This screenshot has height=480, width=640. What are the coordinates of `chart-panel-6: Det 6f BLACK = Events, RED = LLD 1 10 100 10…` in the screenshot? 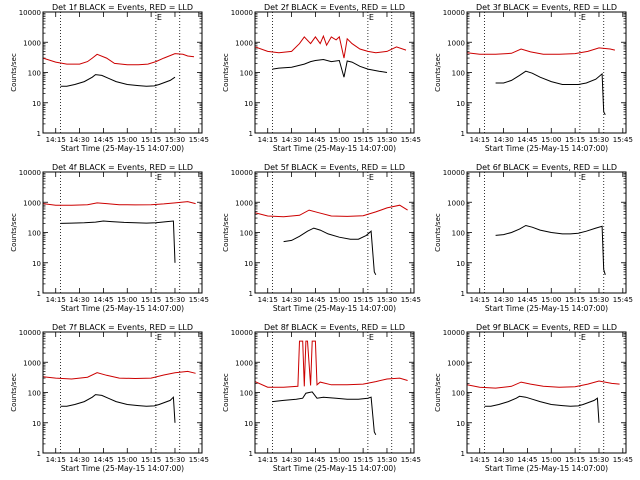 It's located at (533, 238).